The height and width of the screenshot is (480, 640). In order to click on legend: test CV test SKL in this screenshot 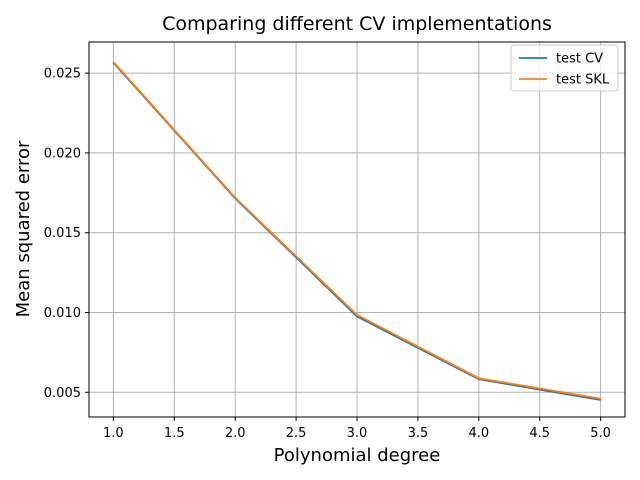, I will do `click(564, 68)`.